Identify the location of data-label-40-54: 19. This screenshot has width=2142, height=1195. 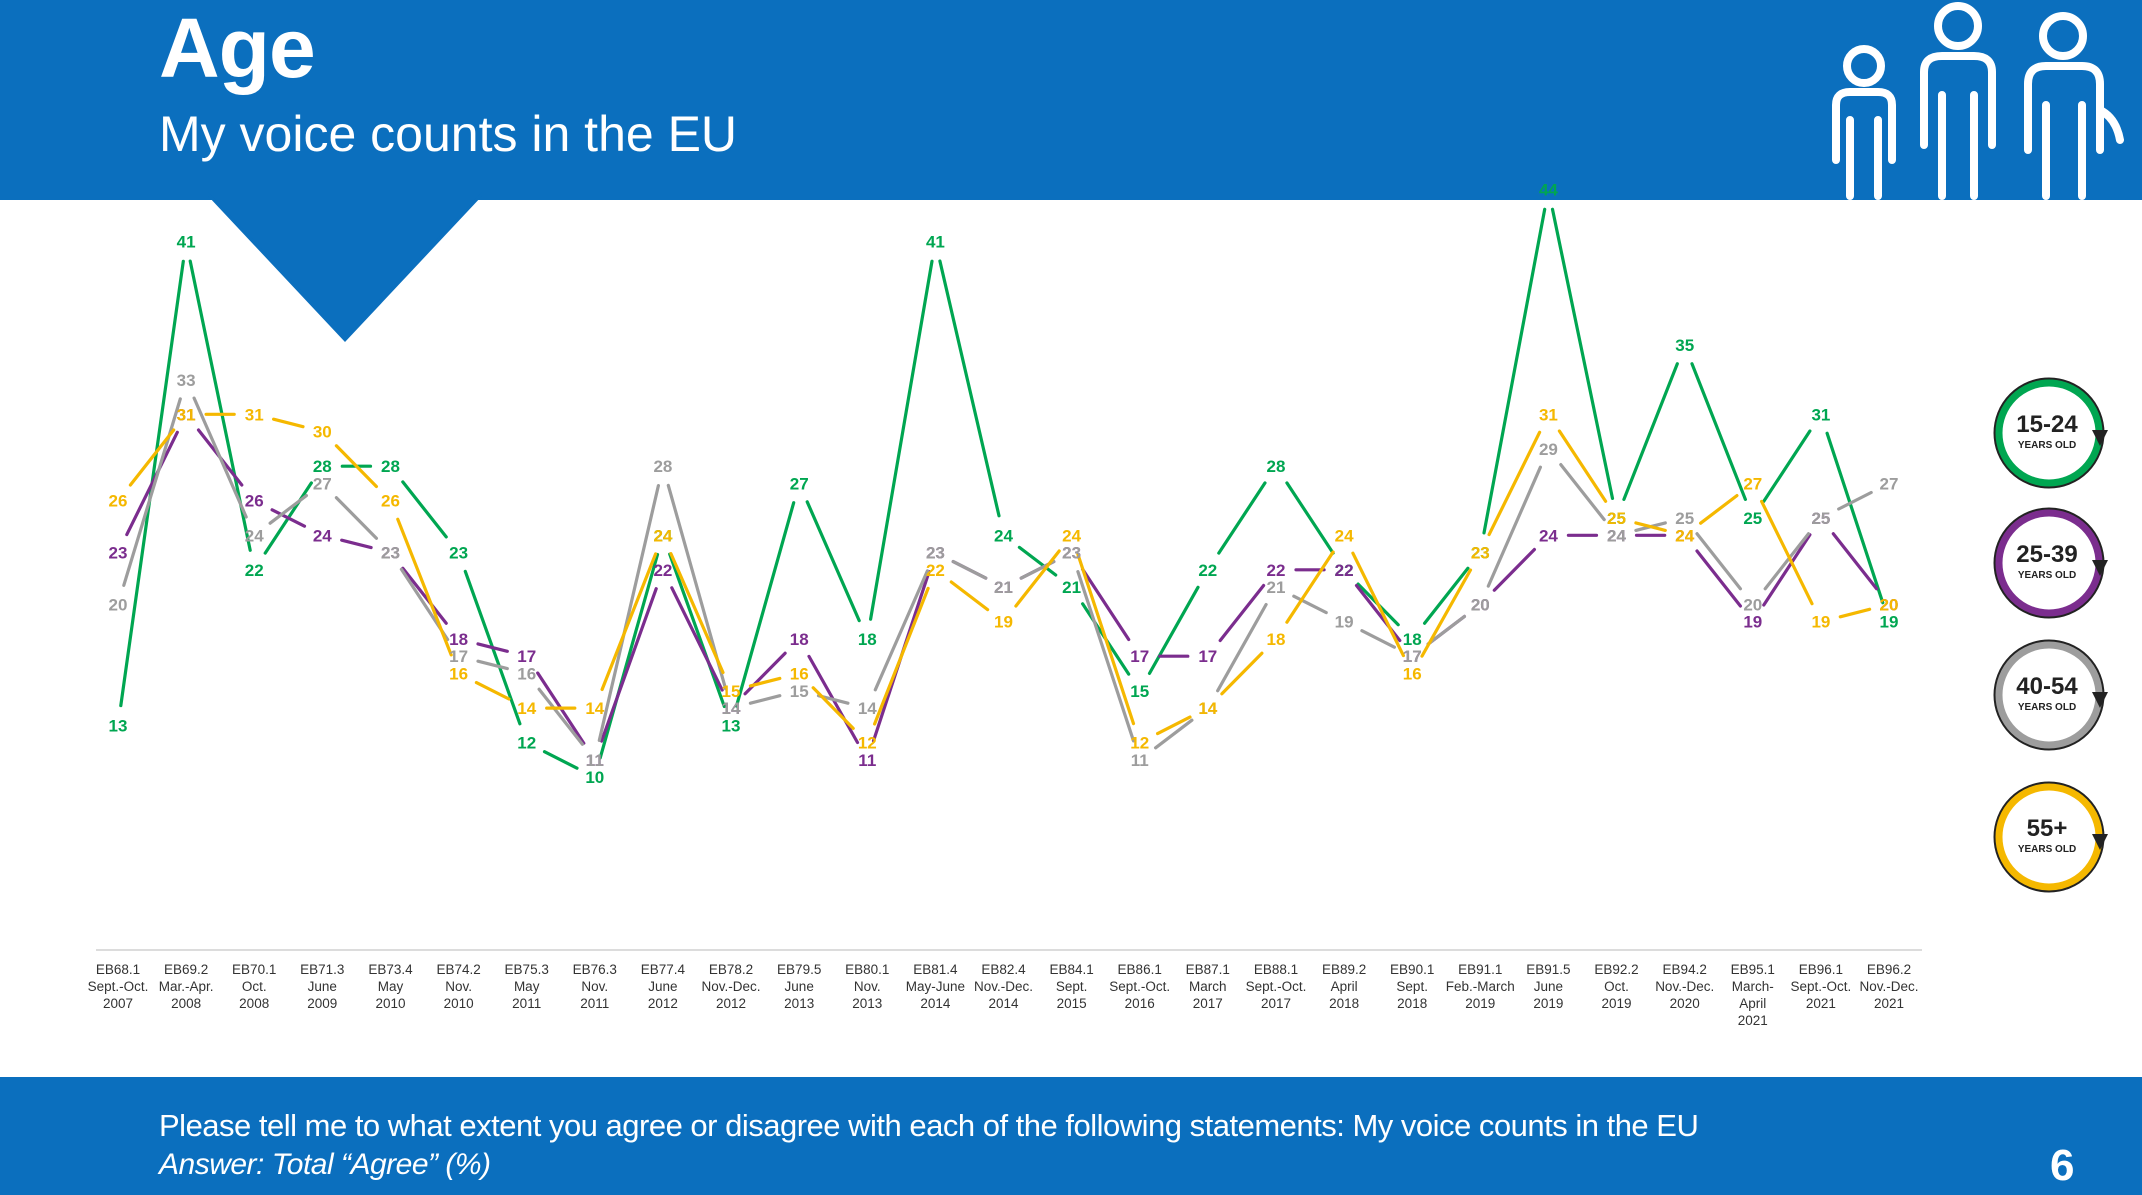
(1344, 622).